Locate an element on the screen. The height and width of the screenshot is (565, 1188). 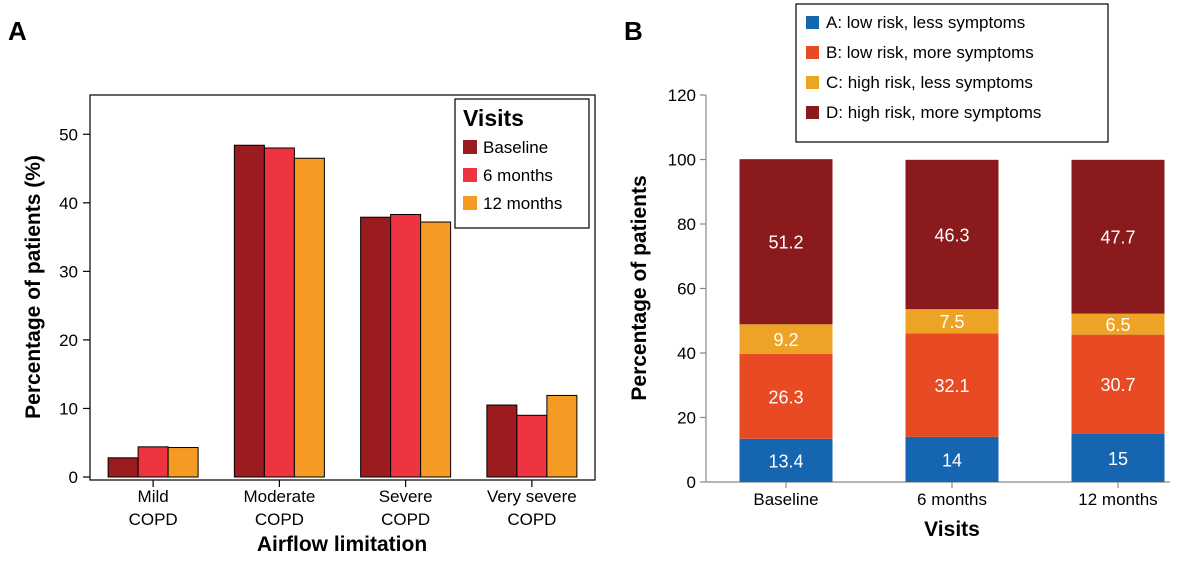
chart-b-segment-label: 15 is located at coordinates (1118, 459).